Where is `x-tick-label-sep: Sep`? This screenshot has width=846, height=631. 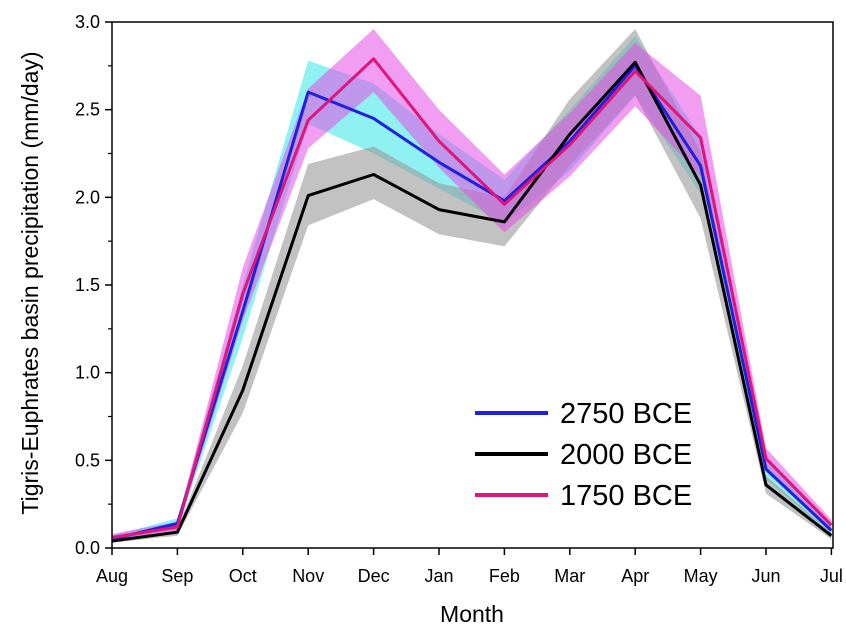
x-tick-label-sep: Sep is located at coordinates (177, 576).